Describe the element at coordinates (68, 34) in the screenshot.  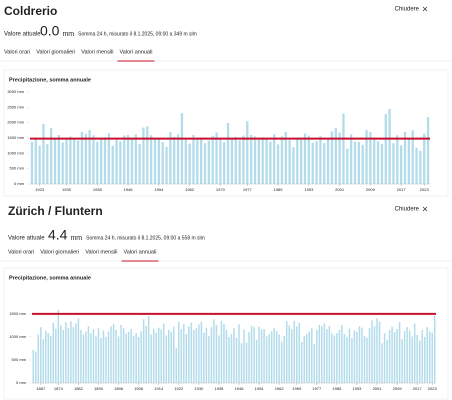
I see `current-unit: mm` at that location.